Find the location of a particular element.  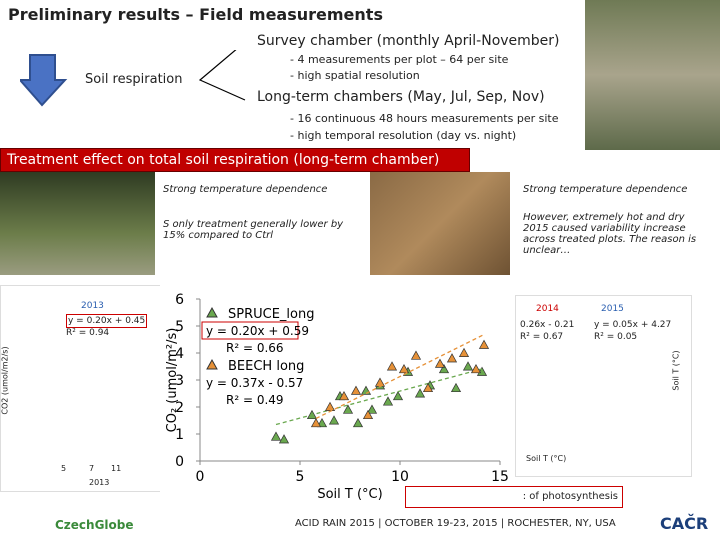

equation-box is located at coordinates (250, 330).